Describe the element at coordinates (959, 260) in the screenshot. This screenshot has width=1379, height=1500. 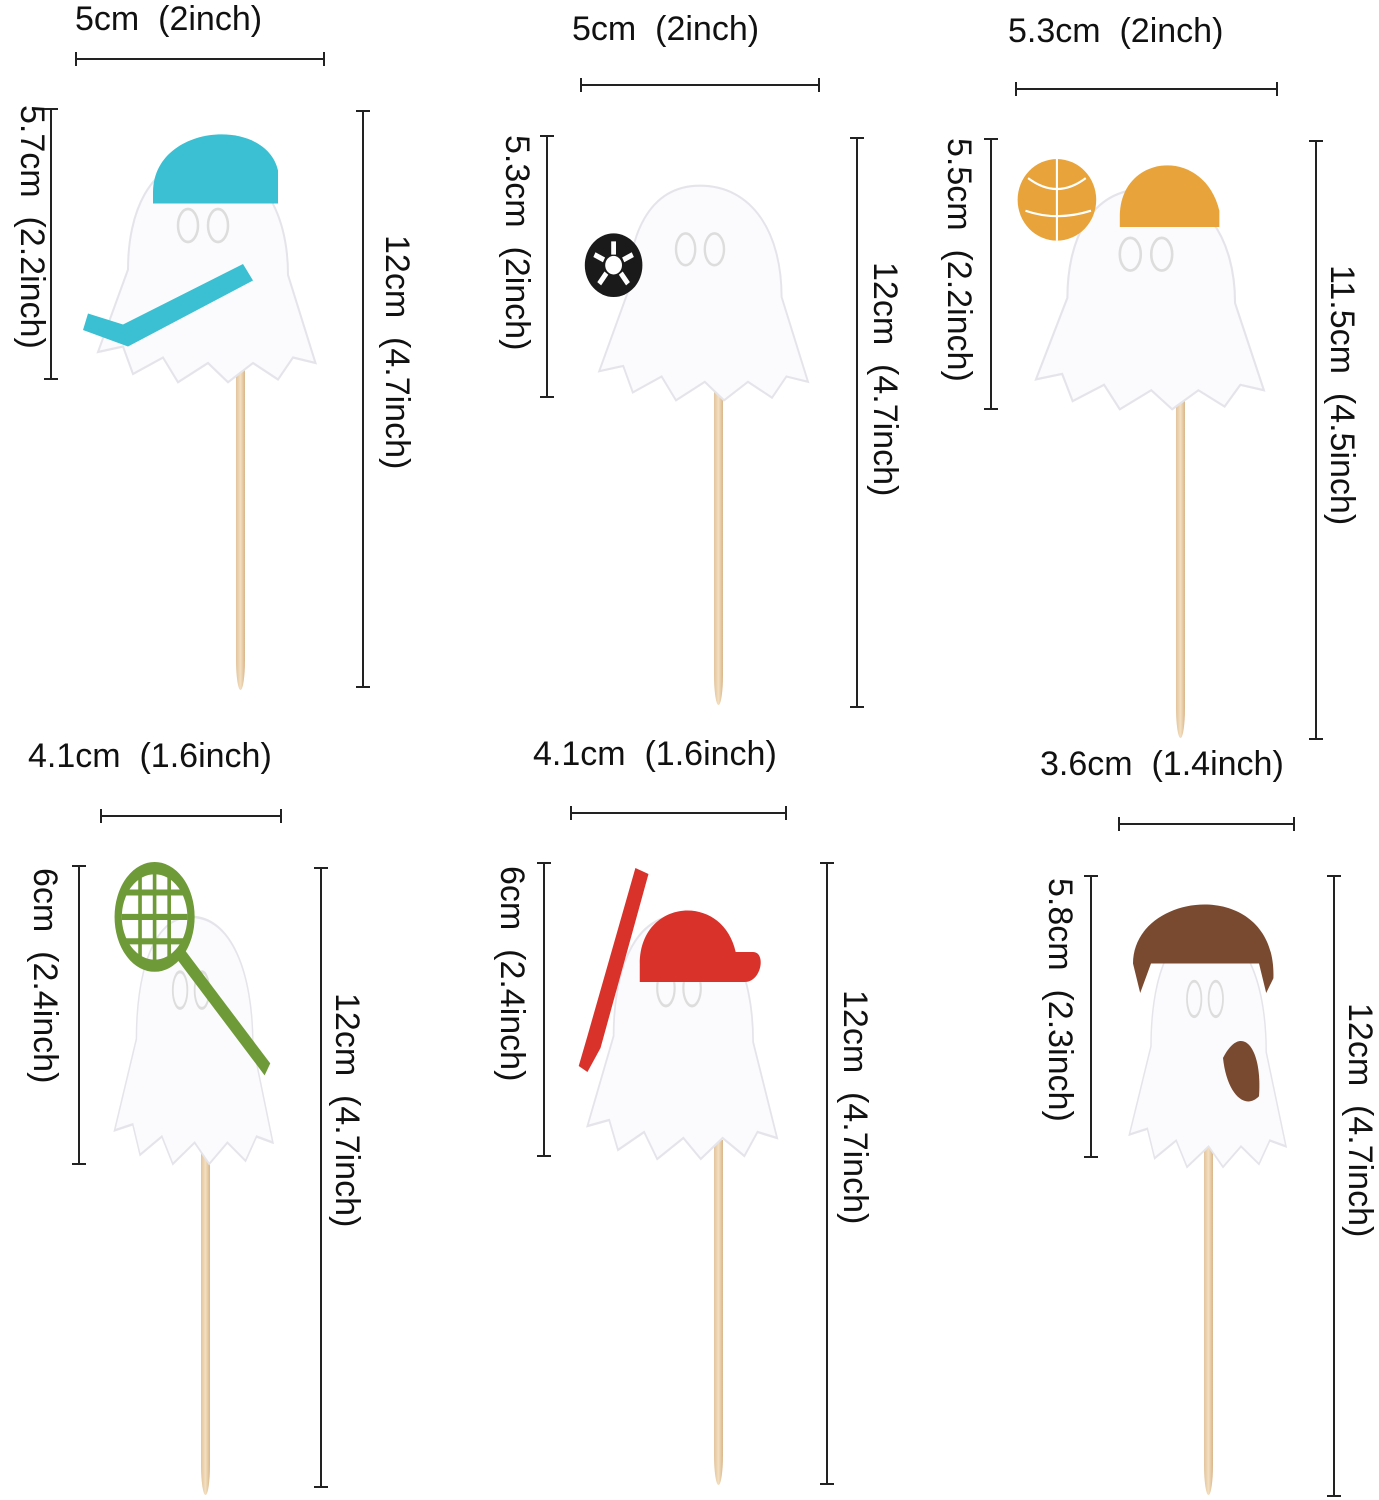
I see `height-label: 5.5cm (2.2inch)` at that location.